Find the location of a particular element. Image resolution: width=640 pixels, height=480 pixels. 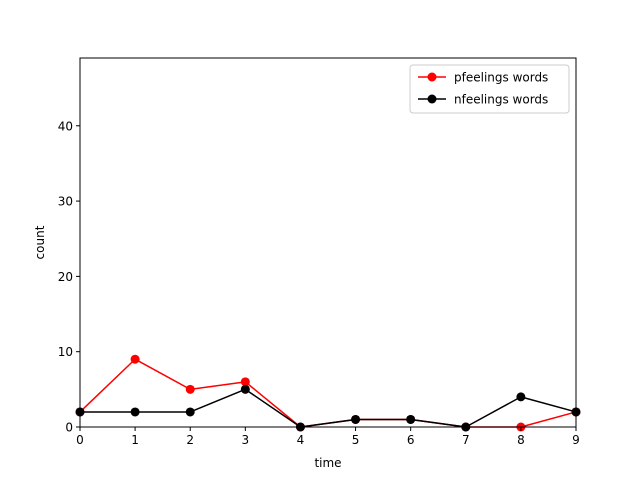

y-axis-label: count is located at coordinates (40, 242).